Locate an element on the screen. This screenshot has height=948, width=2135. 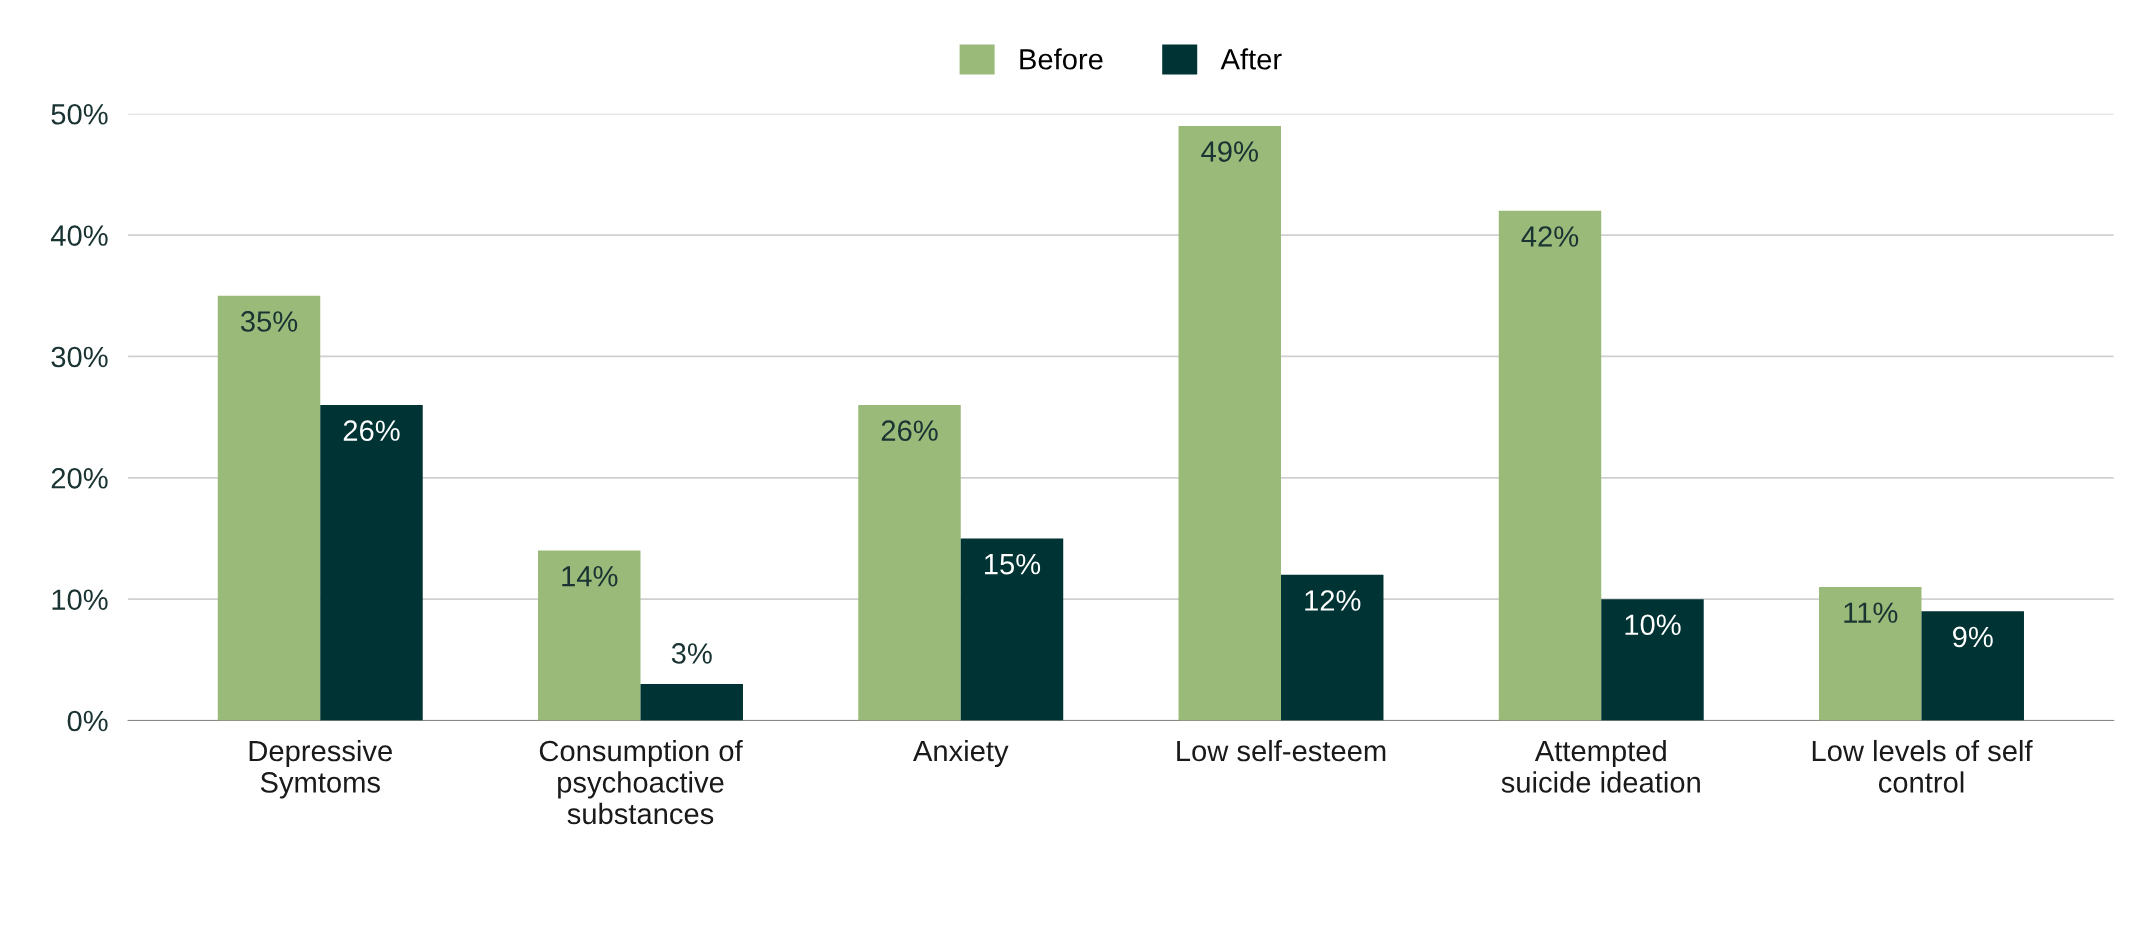
y-tick-label: 20% is located at coordinates (79, 478).